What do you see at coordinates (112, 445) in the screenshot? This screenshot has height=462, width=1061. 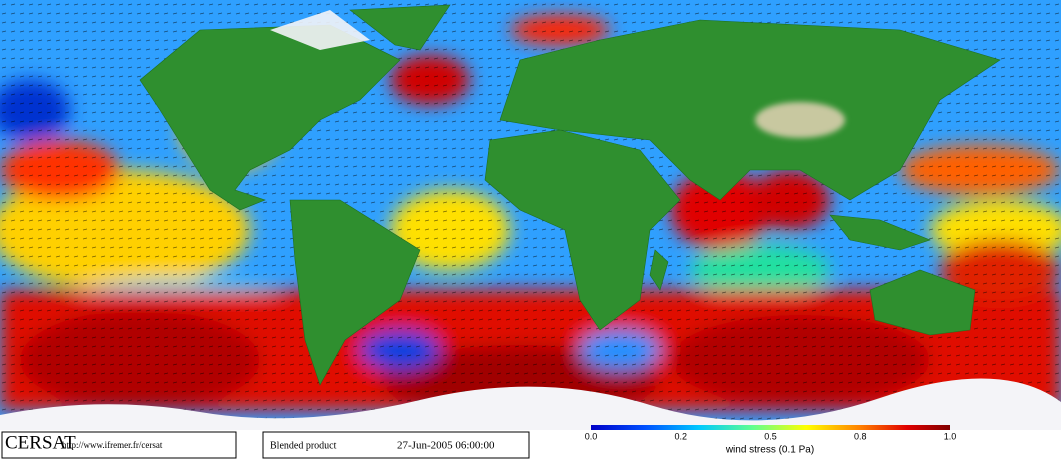 I see `url: http://www.ifremer.fr/cersat` at bounding box center [112, 445].